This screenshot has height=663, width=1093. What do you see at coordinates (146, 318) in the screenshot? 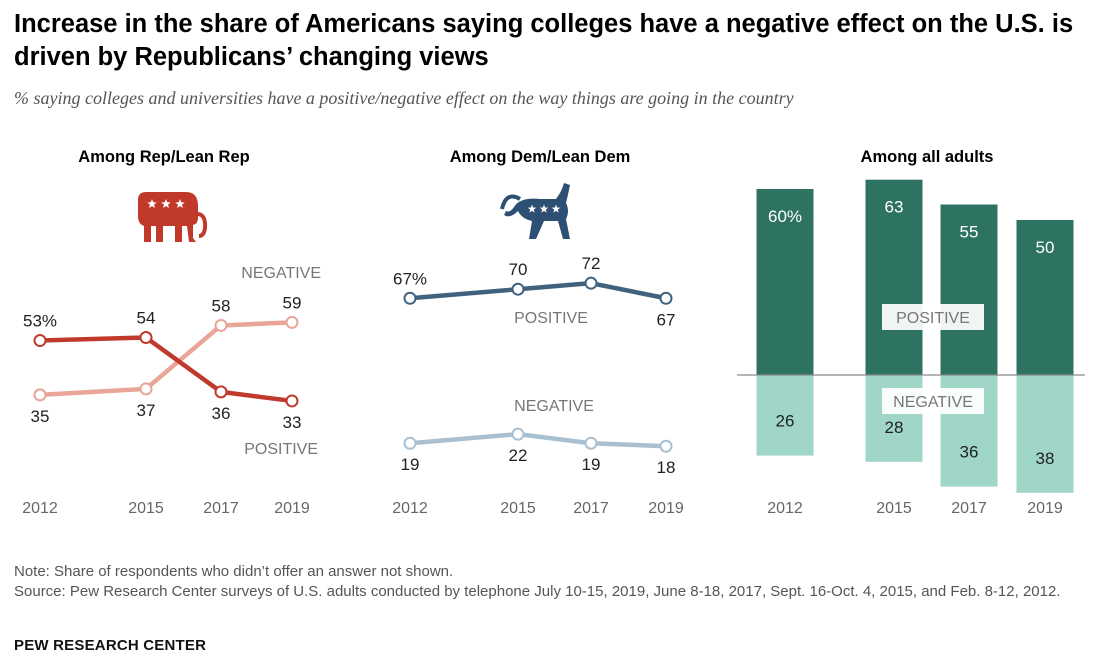
I see `data-label: 54` at bounding box center [146, 318].